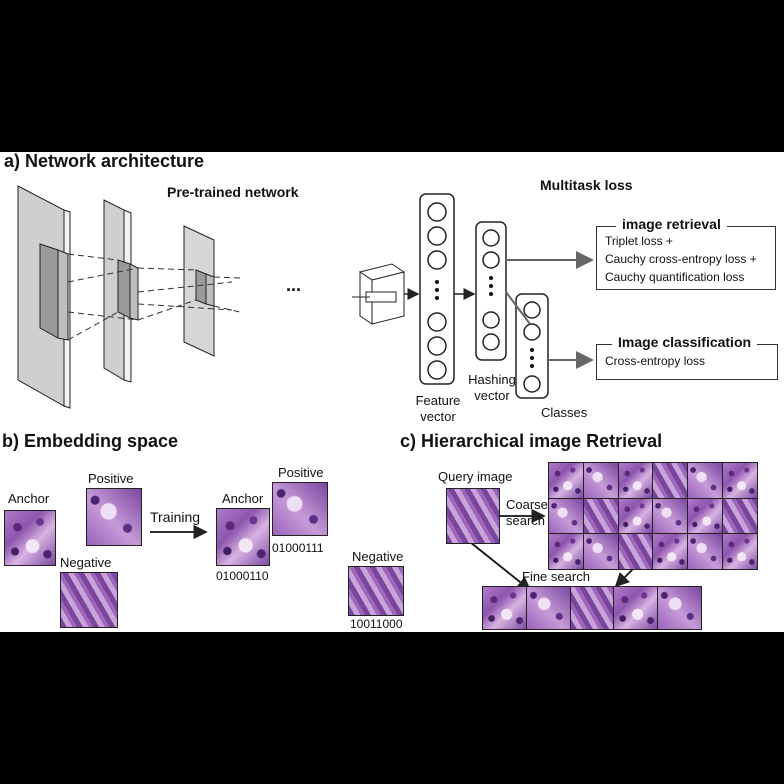 Image resolution: width=784 pixels, height=784 pixels. Describe the element at coordinates (675, 277) in the screenshot. I see `retrieval-line-3: Cauchy quantification loss` at that location.